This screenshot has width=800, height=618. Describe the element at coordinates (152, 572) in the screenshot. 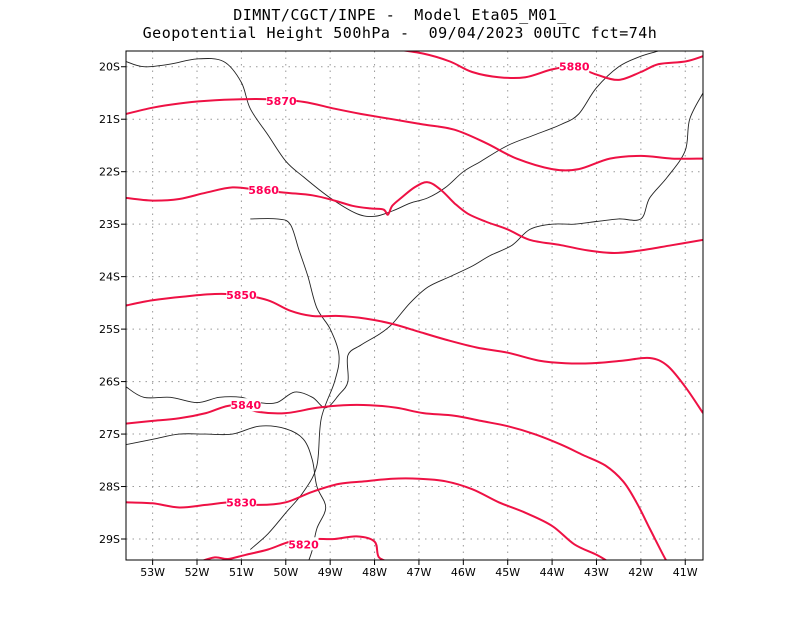

I see `lon-label: 53W` at that location.